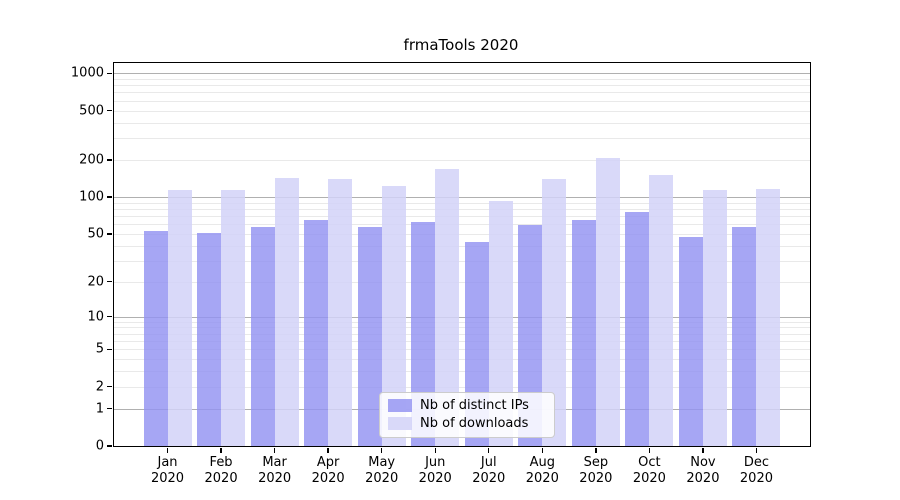 The height and width of the screenshot is (500, 900). I want to click on legend-swatch-downloads-icon, so click(400, 423).